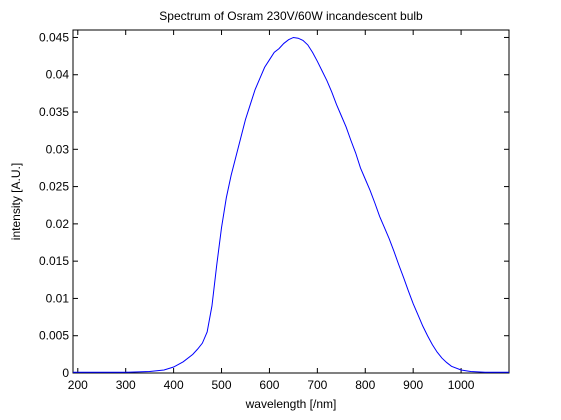 The height and width of the screenshot is (420, 561). Describe the element at coordinates (174, 385) in the screenshot. I see `x-tick-label: 400` at that location.